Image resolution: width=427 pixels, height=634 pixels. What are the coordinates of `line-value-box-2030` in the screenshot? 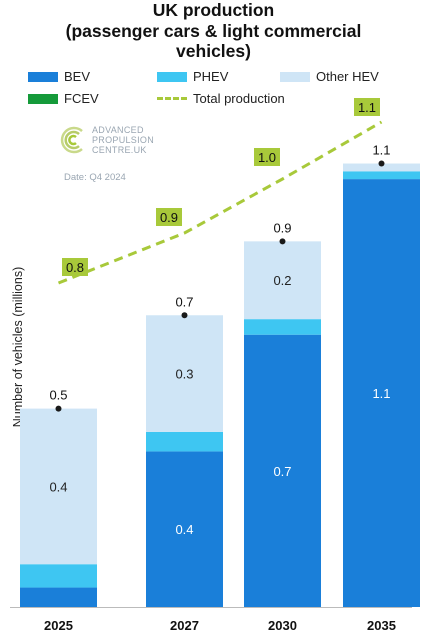 It's located at (267, 157).